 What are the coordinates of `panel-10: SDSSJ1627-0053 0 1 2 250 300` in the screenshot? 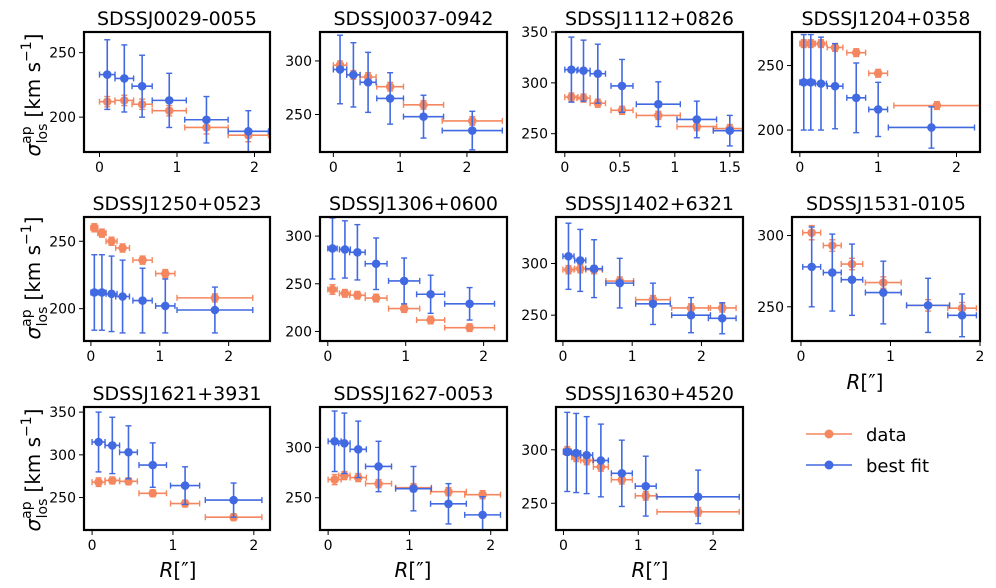 It's located at (397, 468).